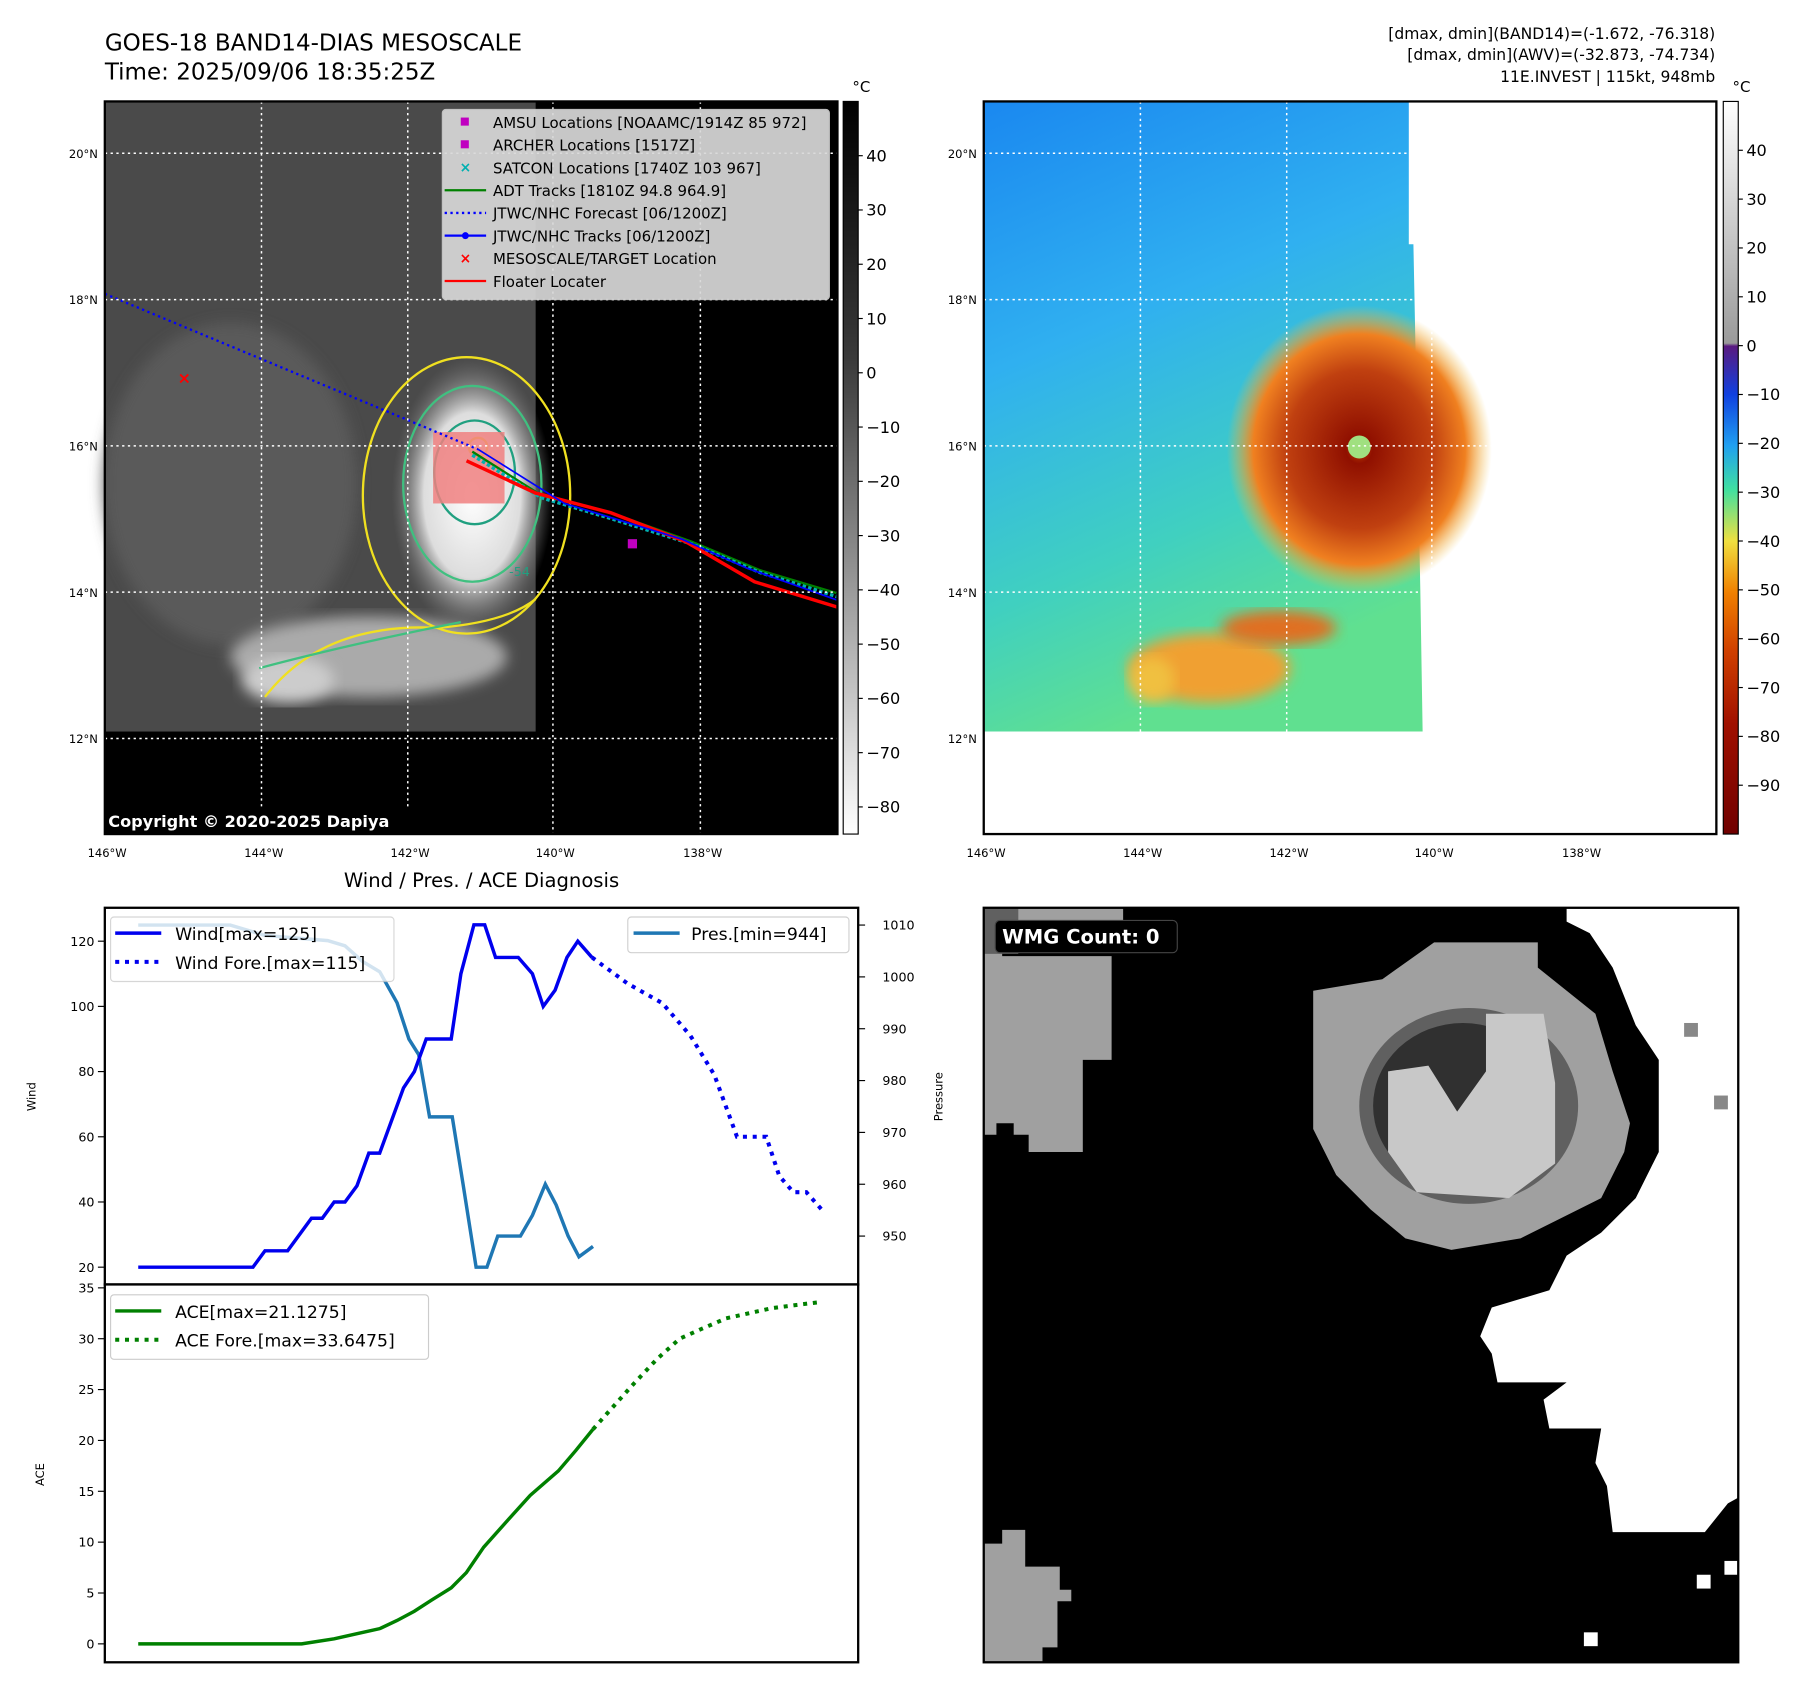  Describe the element at coordinates (1763, 492) in the screenshot. I see `colorbar-tick-label: −30` at that location.